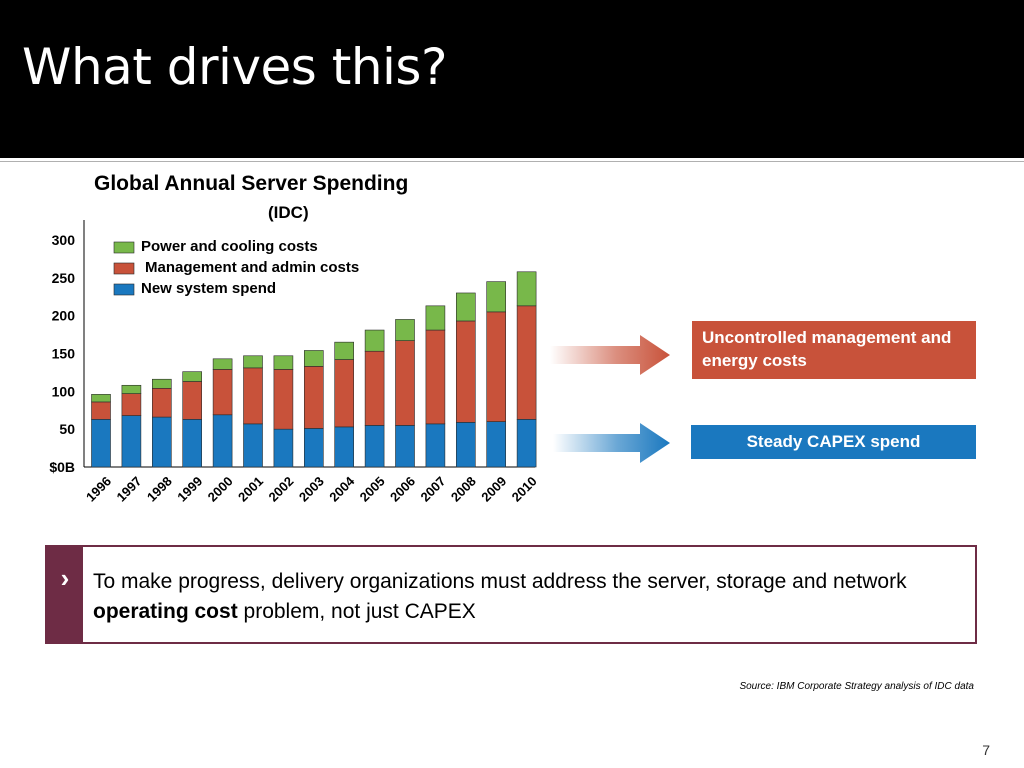 The height and width of the screenshot is (768, 1024). What do you see at coordinates (220, 489) in the screenshot?
I see `x-tick-label: 2000` at bounding box center [220, 489].